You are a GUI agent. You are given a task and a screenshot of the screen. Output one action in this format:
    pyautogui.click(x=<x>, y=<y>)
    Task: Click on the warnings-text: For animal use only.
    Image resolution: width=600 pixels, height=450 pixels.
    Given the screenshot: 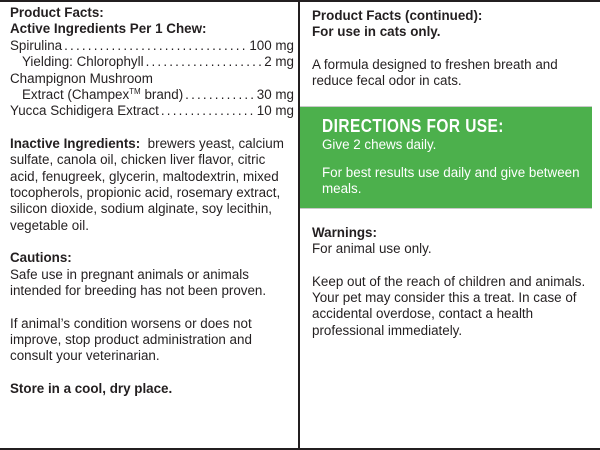 What is the action you would take?
    pyautogui.click(x=372, y=249)
    